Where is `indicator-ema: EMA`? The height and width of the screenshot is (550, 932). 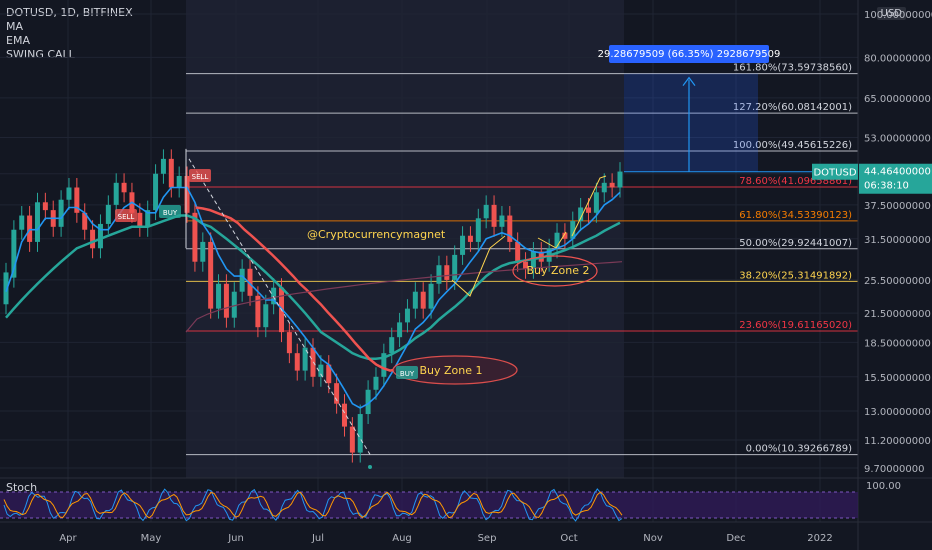 indicator-ema: EMA is located at coordinates (18, 40).